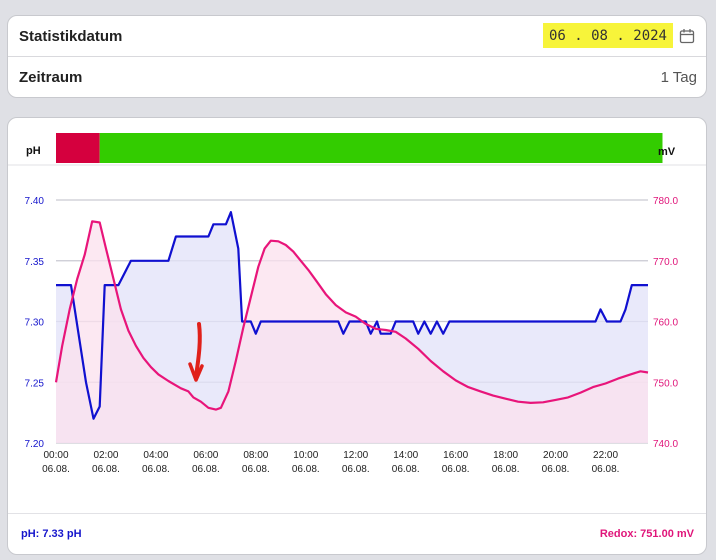  What do you see at coordinates (51, 77) in the screenshot?
I see `period-label: Zeitraum` at bounding box center [51, 77].